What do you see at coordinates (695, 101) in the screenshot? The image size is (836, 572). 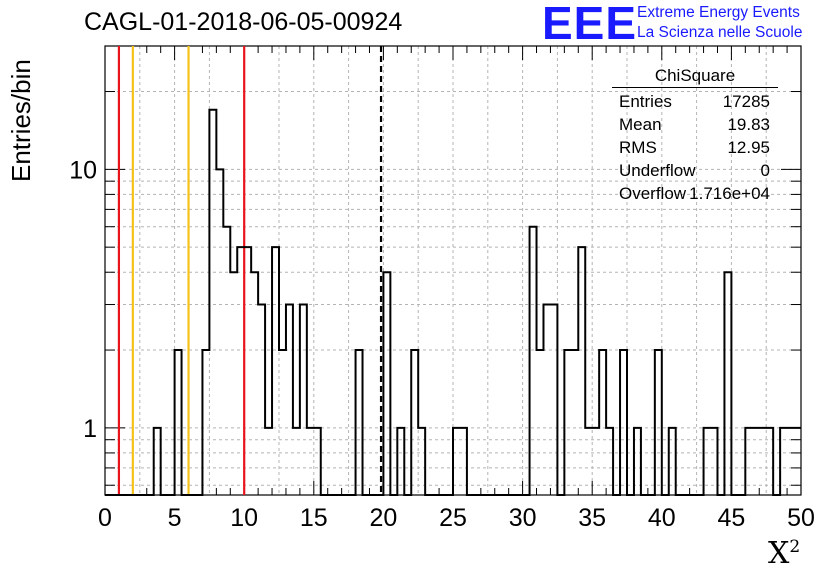 I see `stats-row-entries: Entries 17285` at bounding box center [695, 101].